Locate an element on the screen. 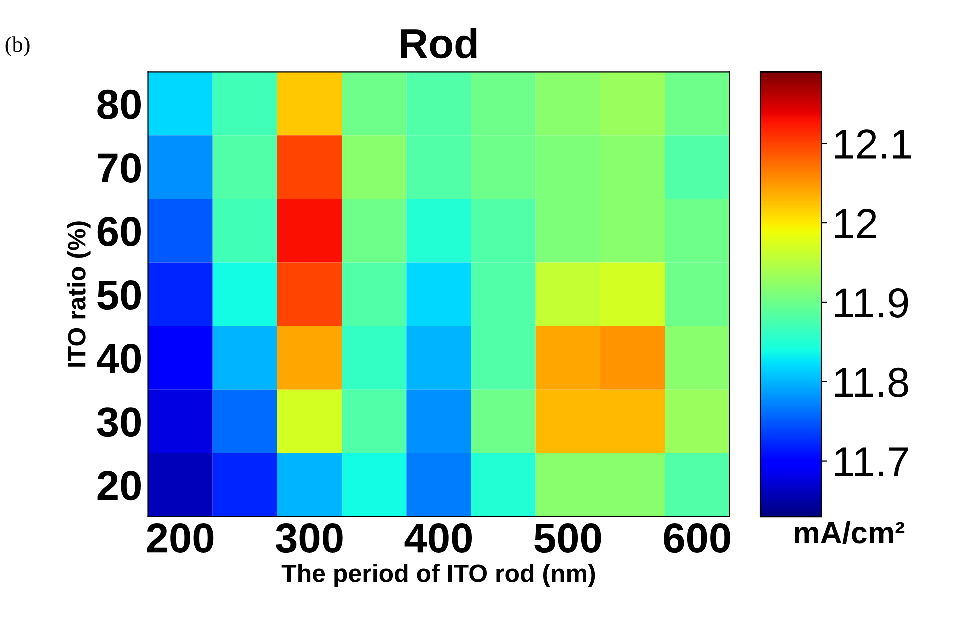  color-bar-label: 12 is located at coordinates (855, 223).